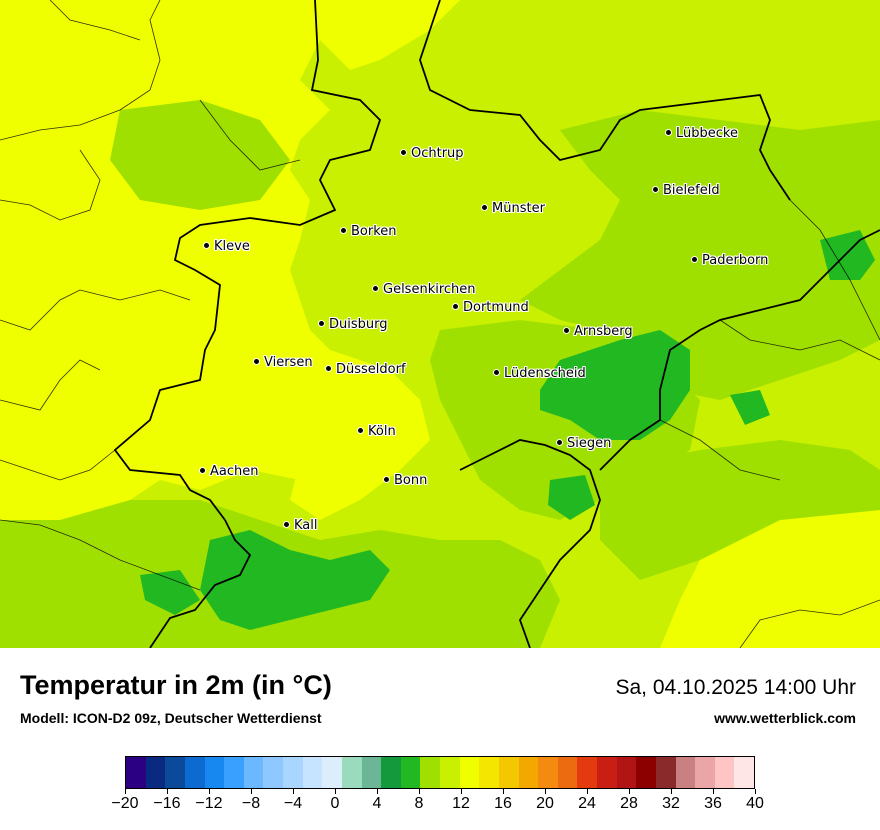 The image size is (880, 830). Describe the element at coordinates (170, 592) in the screenshot. I see `temperature-field-8-10-westeifel` at that location.